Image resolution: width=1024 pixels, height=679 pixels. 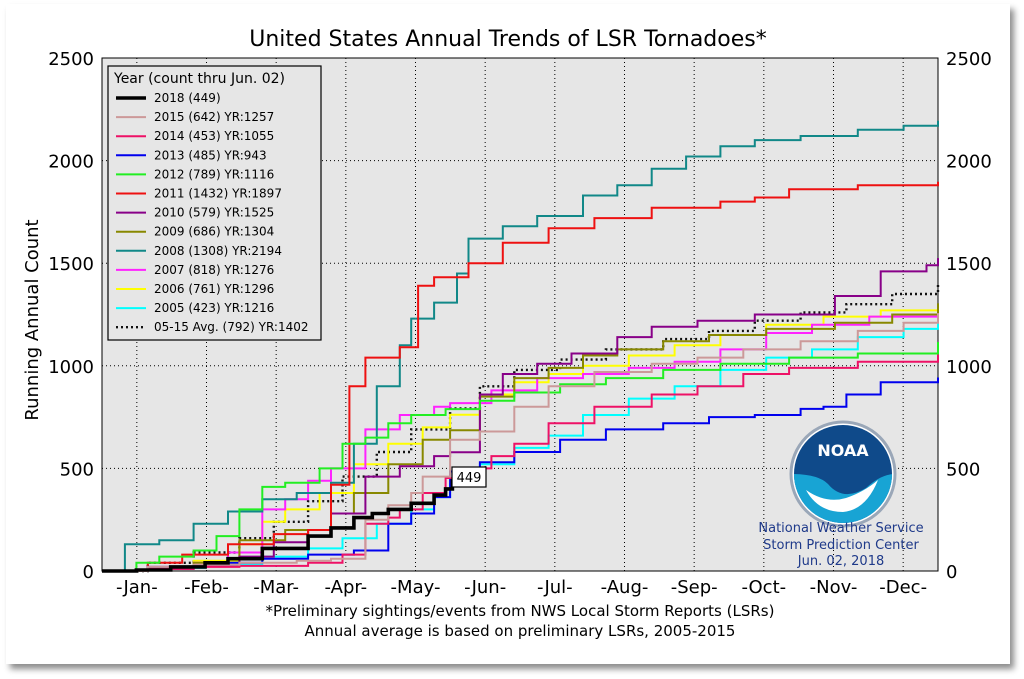 What do you see at coordinates (32, 319) in the screenshot?
I see `y-axis-label: Running Annual Count` at bounding box center [32, 319].